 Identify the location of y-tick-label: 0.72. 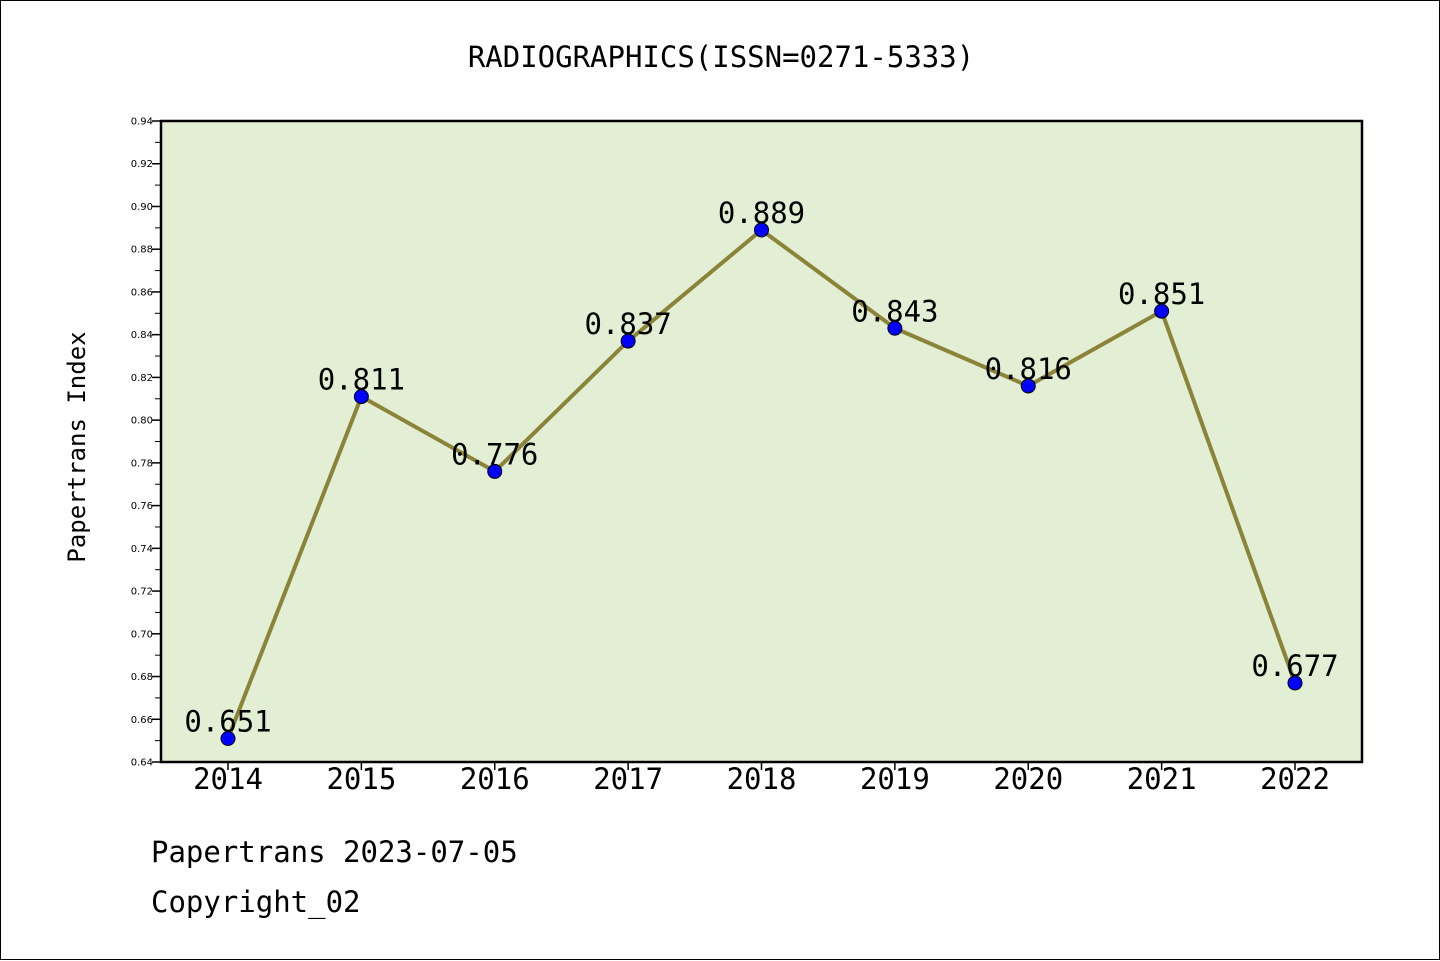
(142, 592).